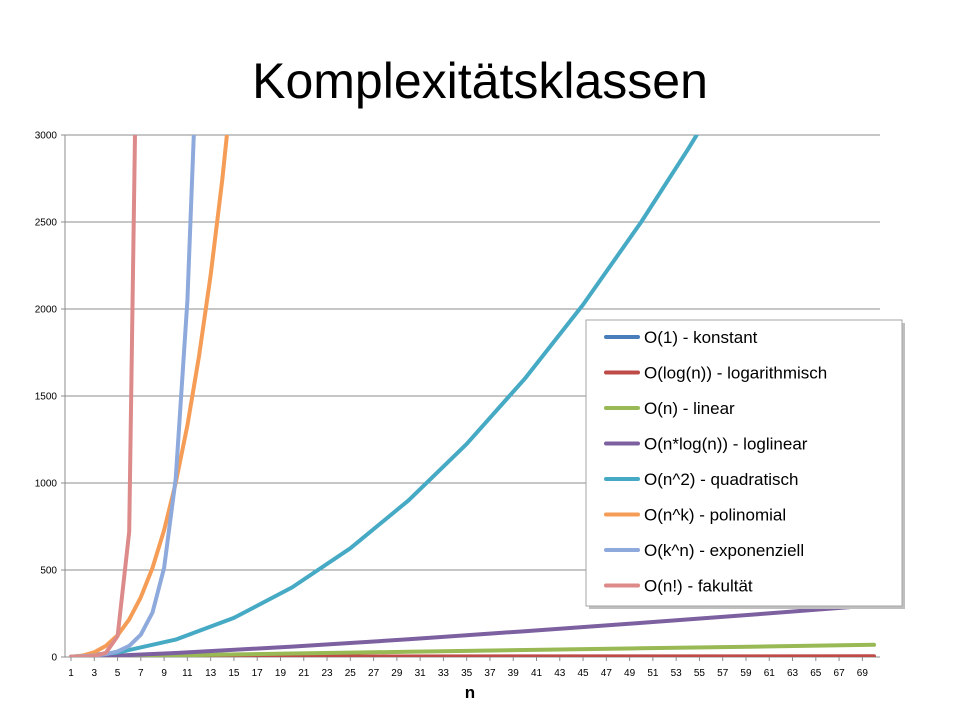 This screenshot has width=960, height=720. Describe the element at coordinates (46, 484) in the screenshot. I see `y-tick-label: 1000` at that location.